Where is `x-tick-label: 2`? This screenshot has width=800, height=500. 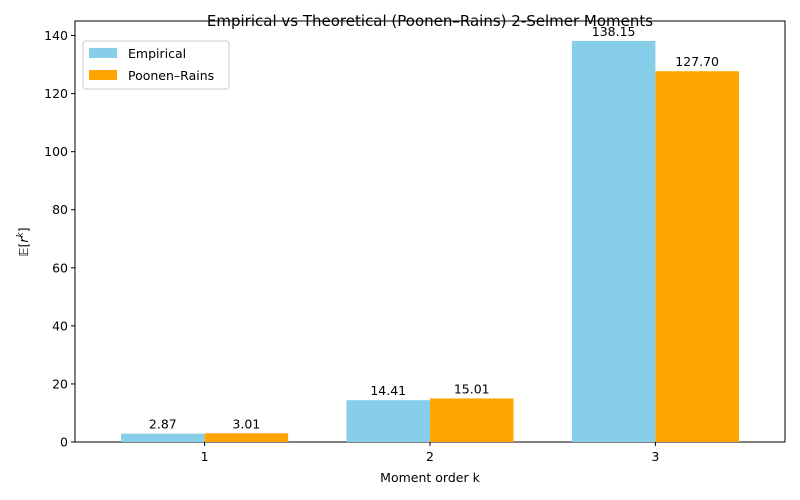
x-tick-label: 2 is located at coordinates (430, 456).